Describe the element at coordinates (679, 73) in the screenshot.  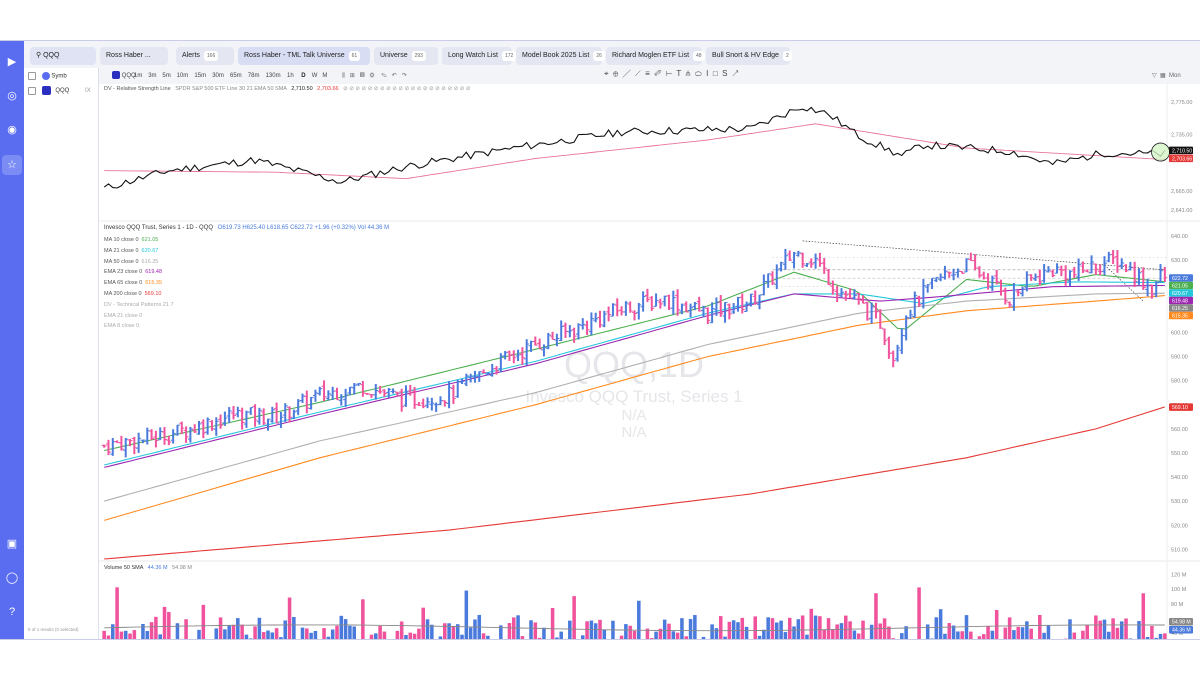
I see `text-icon: T` at that location.